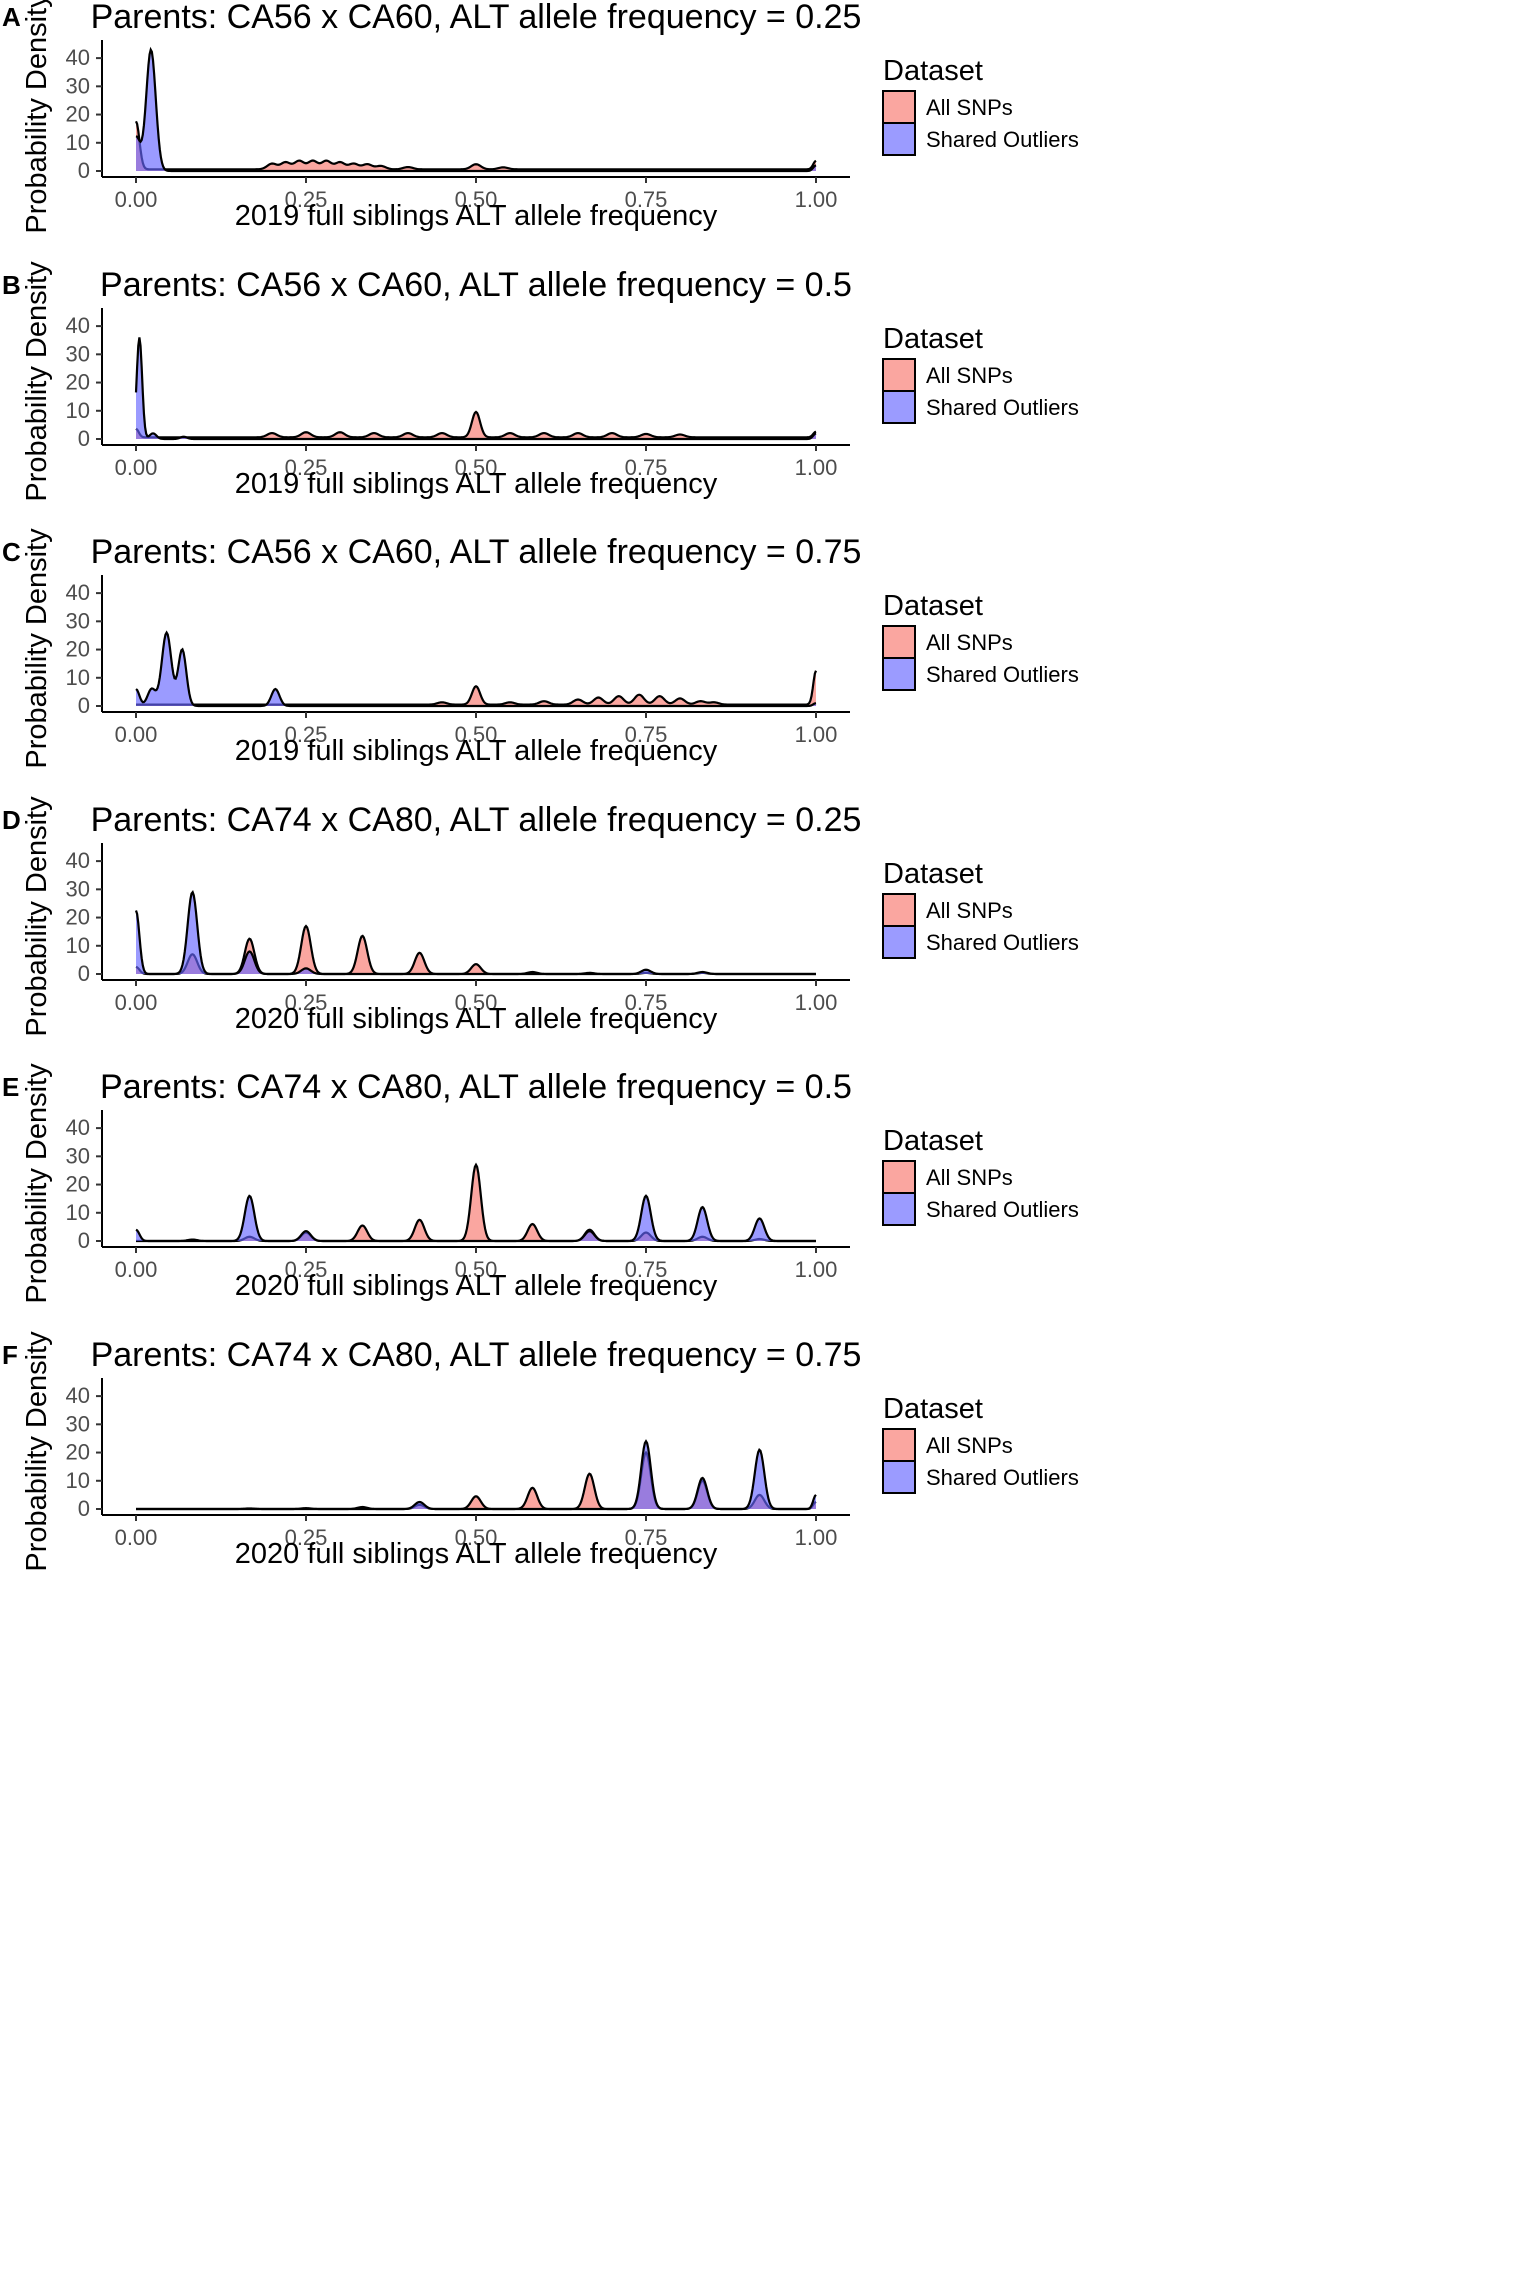 The height and width of the screenshot is (2291, 1519). Describe the element at coordinates (11, 552) in the screenshot. I see `panel-letter: C` at that location.